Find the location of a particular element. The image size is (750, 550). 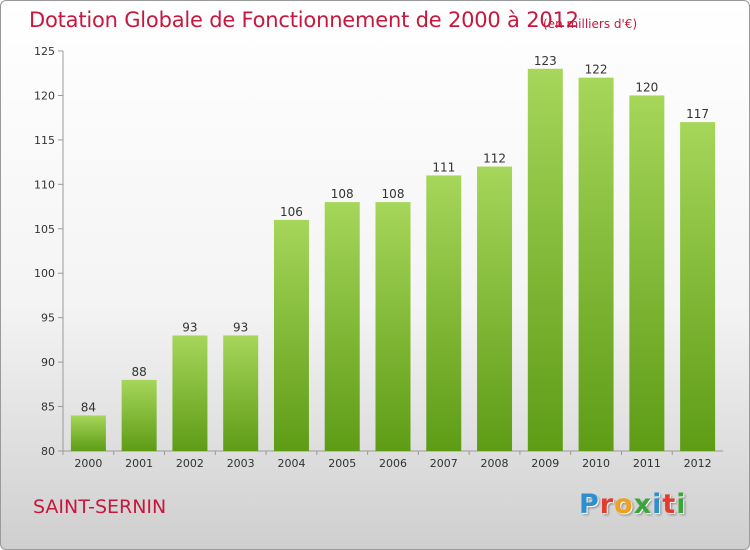

bar-value-label: 111 is located at coordinates (443, 167).